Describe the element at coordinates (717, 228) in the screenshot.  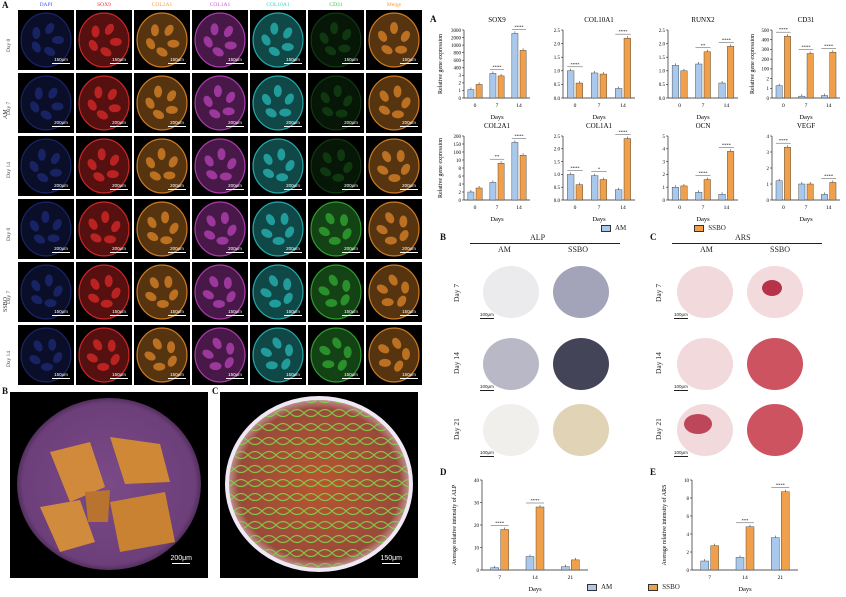
I see `legend-ssbo-label: SSBO` at that location.